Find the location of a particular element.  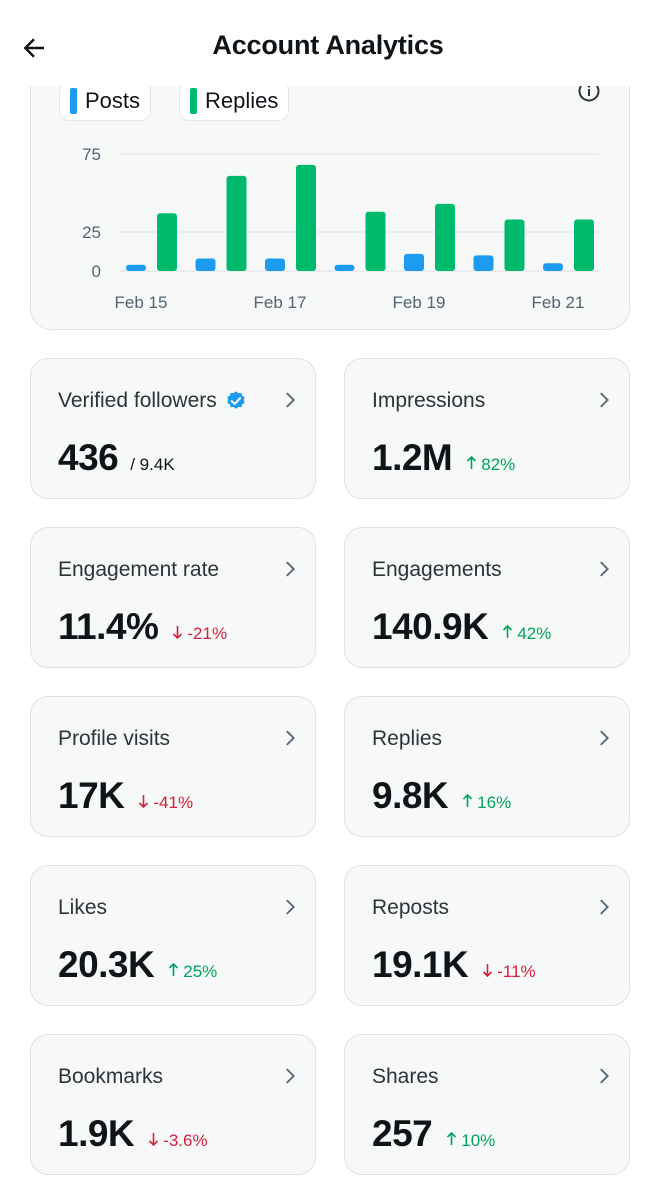

metric-card-engagements: Engagements 140.9K 42% is located at coordinates (487, 597).